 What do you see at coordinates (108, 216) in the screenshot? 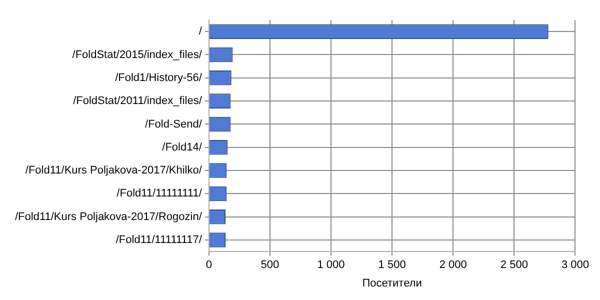
I see `y-tick-label: /Fold11/Kurs Poljakova-2017/Rogozin/` at bounding box center [108, 216].